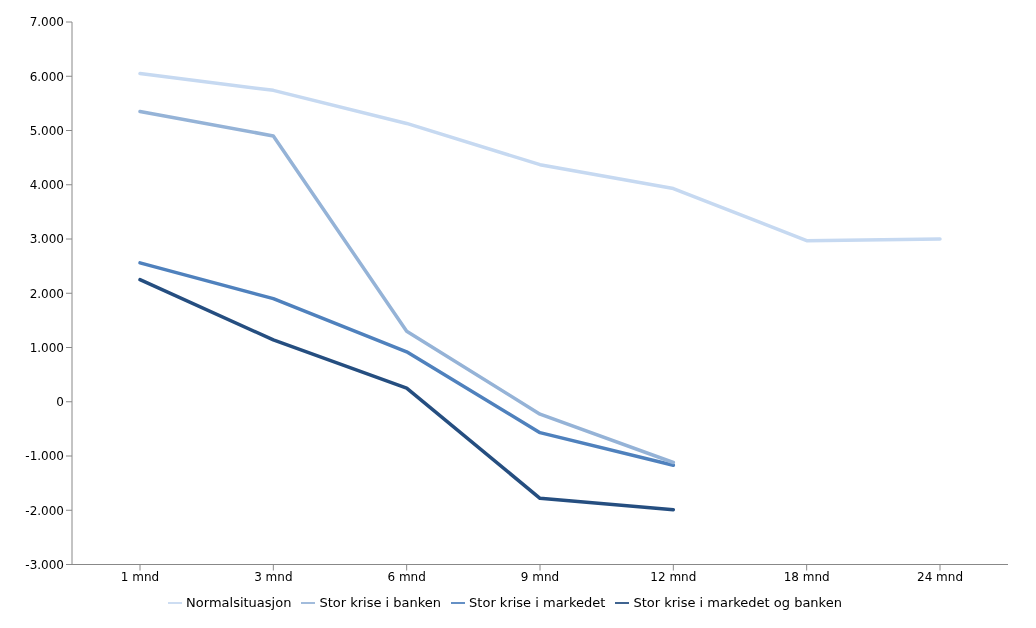 The image size is (1036, 628). Describe the element at coordinates (60, 402) in the screenshot. I see `y-tick-label: 0` at that location.